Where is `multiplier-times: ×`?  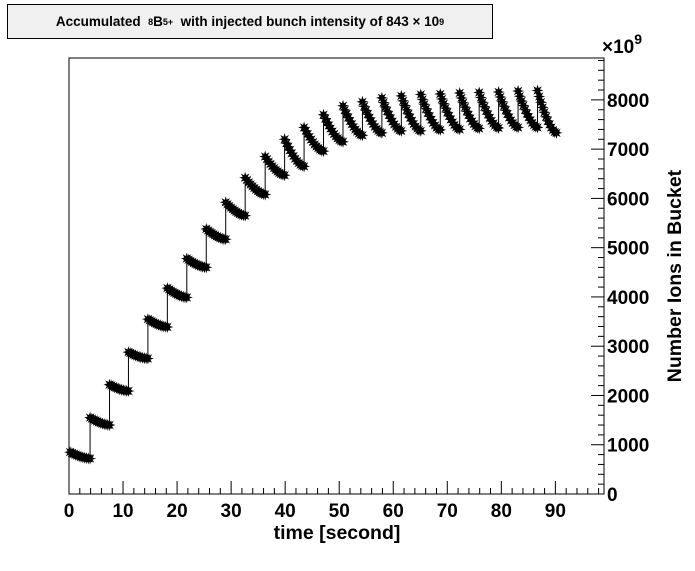
multiplier-times: × is located at coordinates (607, 47).